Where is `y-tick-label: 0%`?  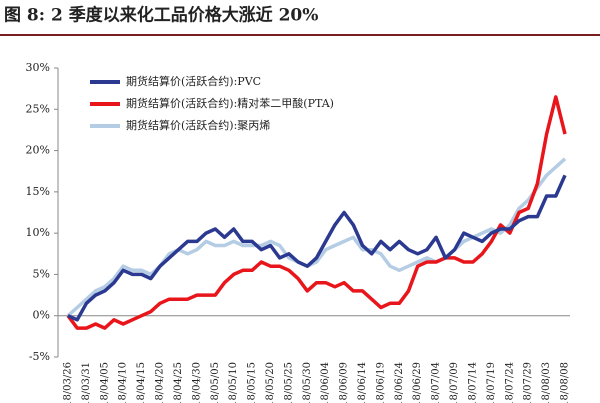 y-tick-label: 0% is located at coordinates (41, 315).